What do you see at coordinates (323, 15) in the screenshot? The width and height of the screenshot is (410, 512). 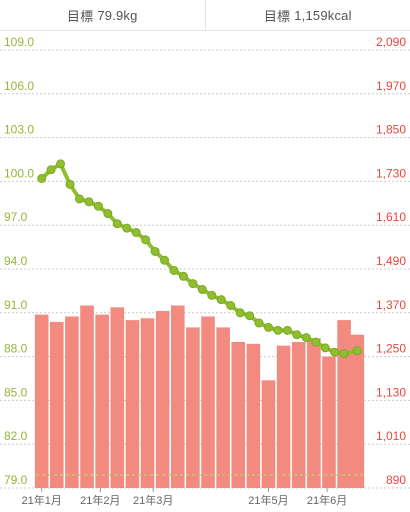 I see `calorie-goal-value: 1,159kcal` at bounding box center [323, 15].